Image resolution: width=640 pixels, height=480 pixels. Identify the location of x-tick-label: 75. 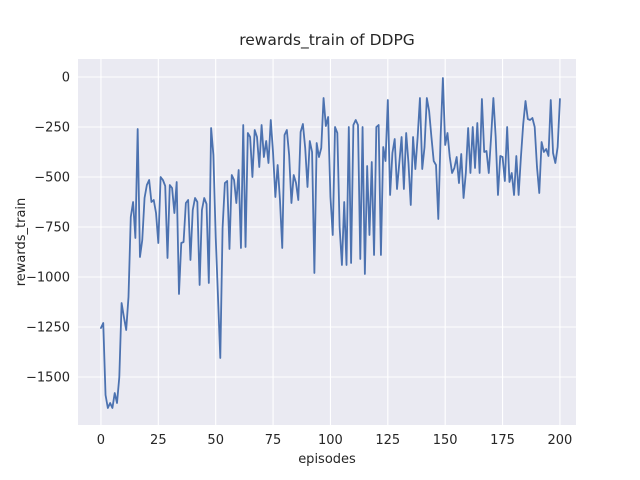
(273, 440).